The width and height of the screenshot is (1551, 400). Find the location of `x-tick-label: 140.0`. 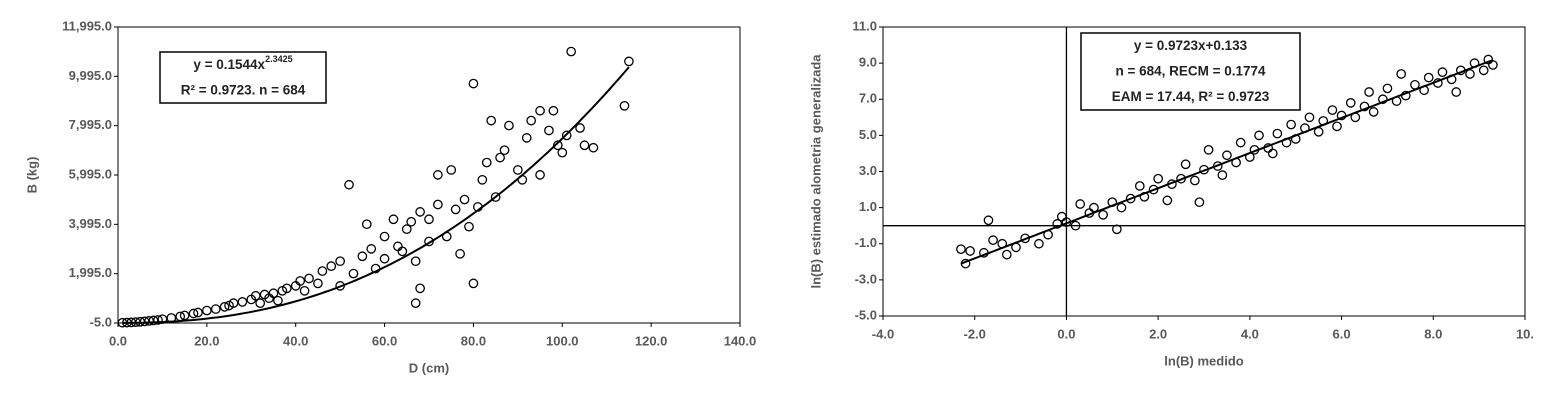

x-tick-label: 140.0 is located at coordinates (740, 340).